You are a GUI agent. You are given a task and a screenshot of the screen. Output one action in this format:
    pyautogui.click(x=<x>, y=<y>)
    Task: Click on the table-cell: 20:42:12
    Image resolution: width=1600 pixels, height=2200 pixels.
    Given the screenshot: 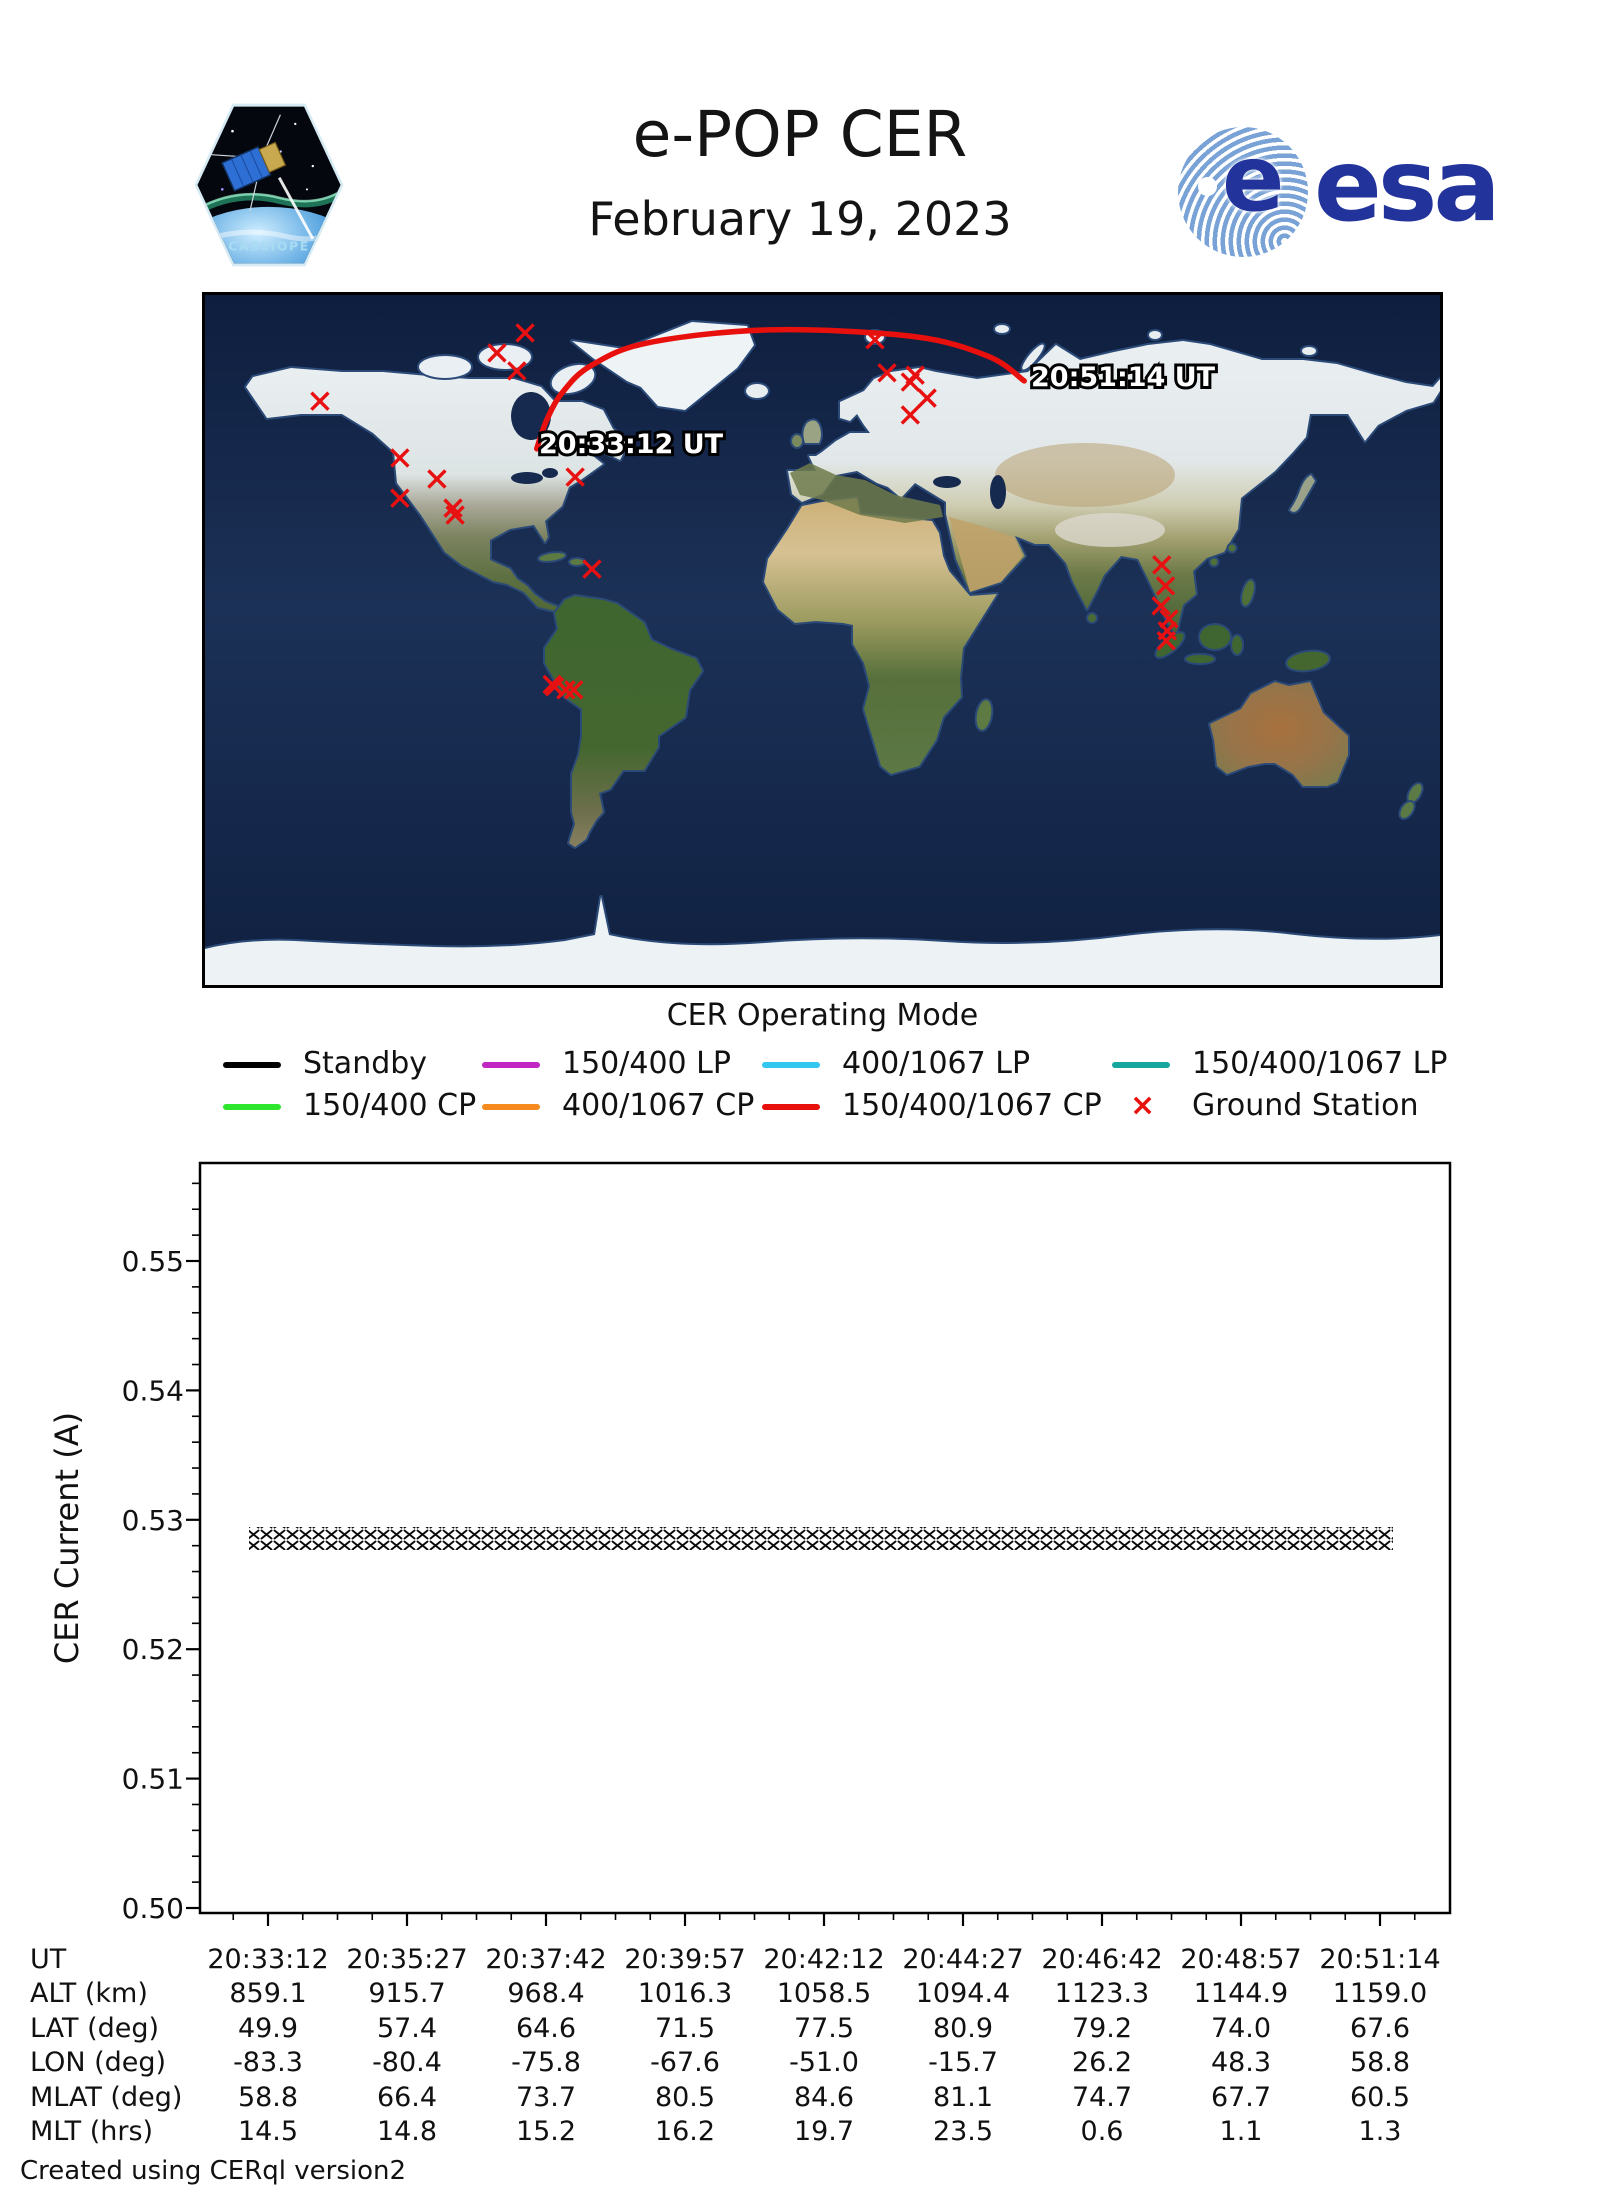 What is the action you would take?
    pyautogui.click(x=824, y=1959)
    